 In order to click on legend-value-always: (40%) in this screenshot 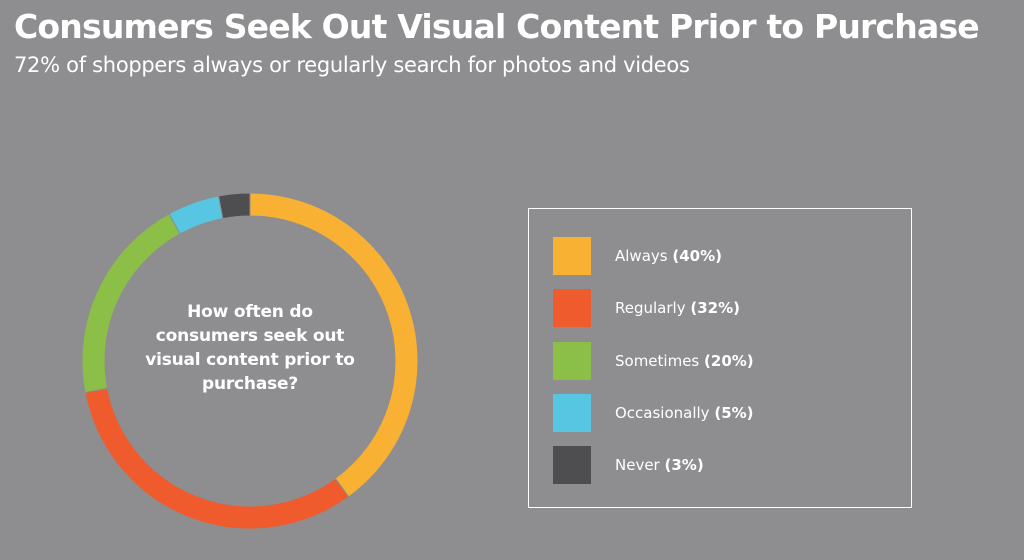, I will do `click(697, 256)`.